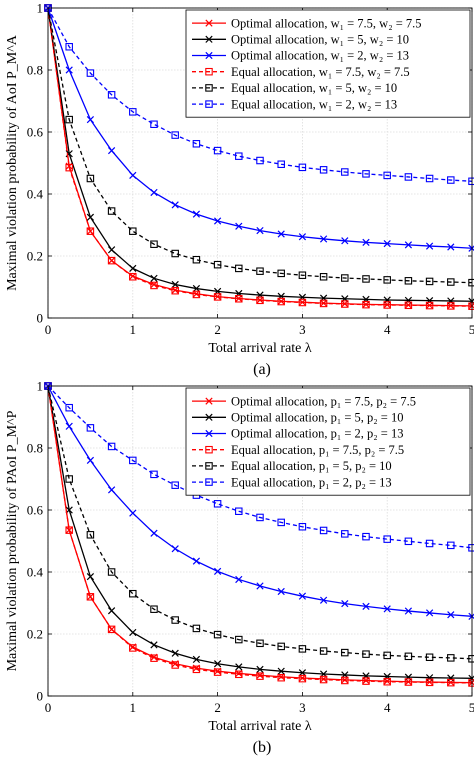 The width and height of the screenshot is (474, 757). What do you see at coordinates (323, 401) in the screenshot?
I see `legend-entry-label: Optimal allocation, p₁ = 7.5, p₂ = 7.5` at bounding box center [323, 401].